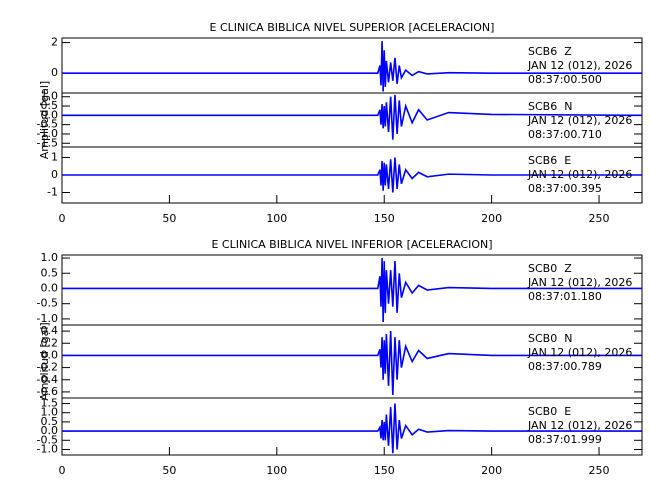 The width and height of the screenshot is (650, 500). I want to click on y-tick-label: 2, so click(54, 42).